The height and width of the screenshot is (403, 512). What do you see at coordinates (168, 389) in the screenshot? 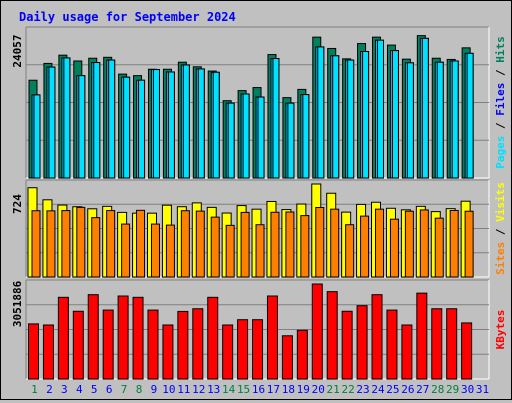
I see `x-tick-label: 10` at bounding box center [168, 389].